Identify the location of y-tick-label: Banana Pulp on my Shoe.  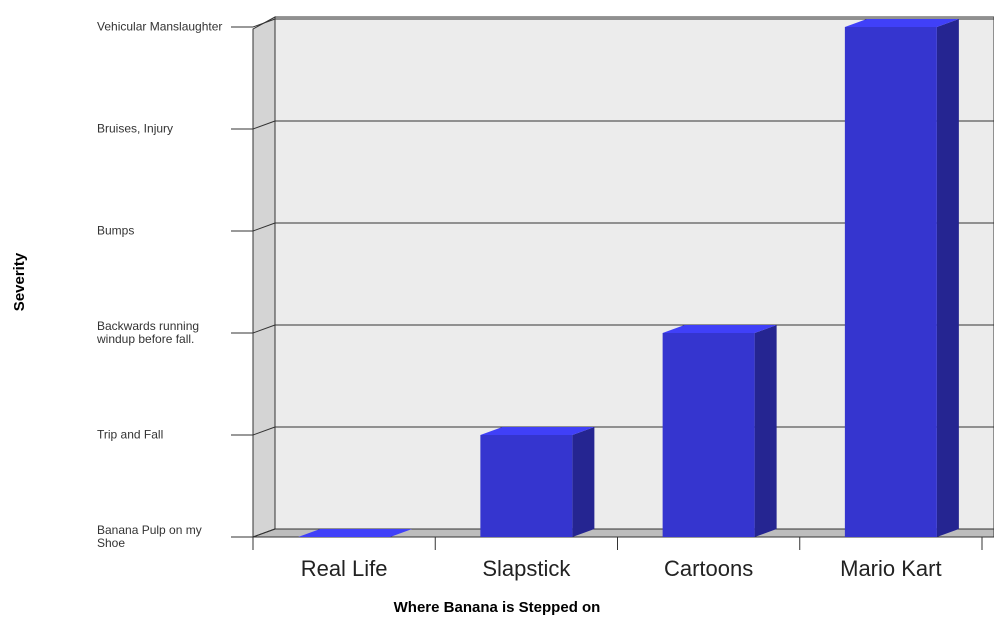
(149, 536).